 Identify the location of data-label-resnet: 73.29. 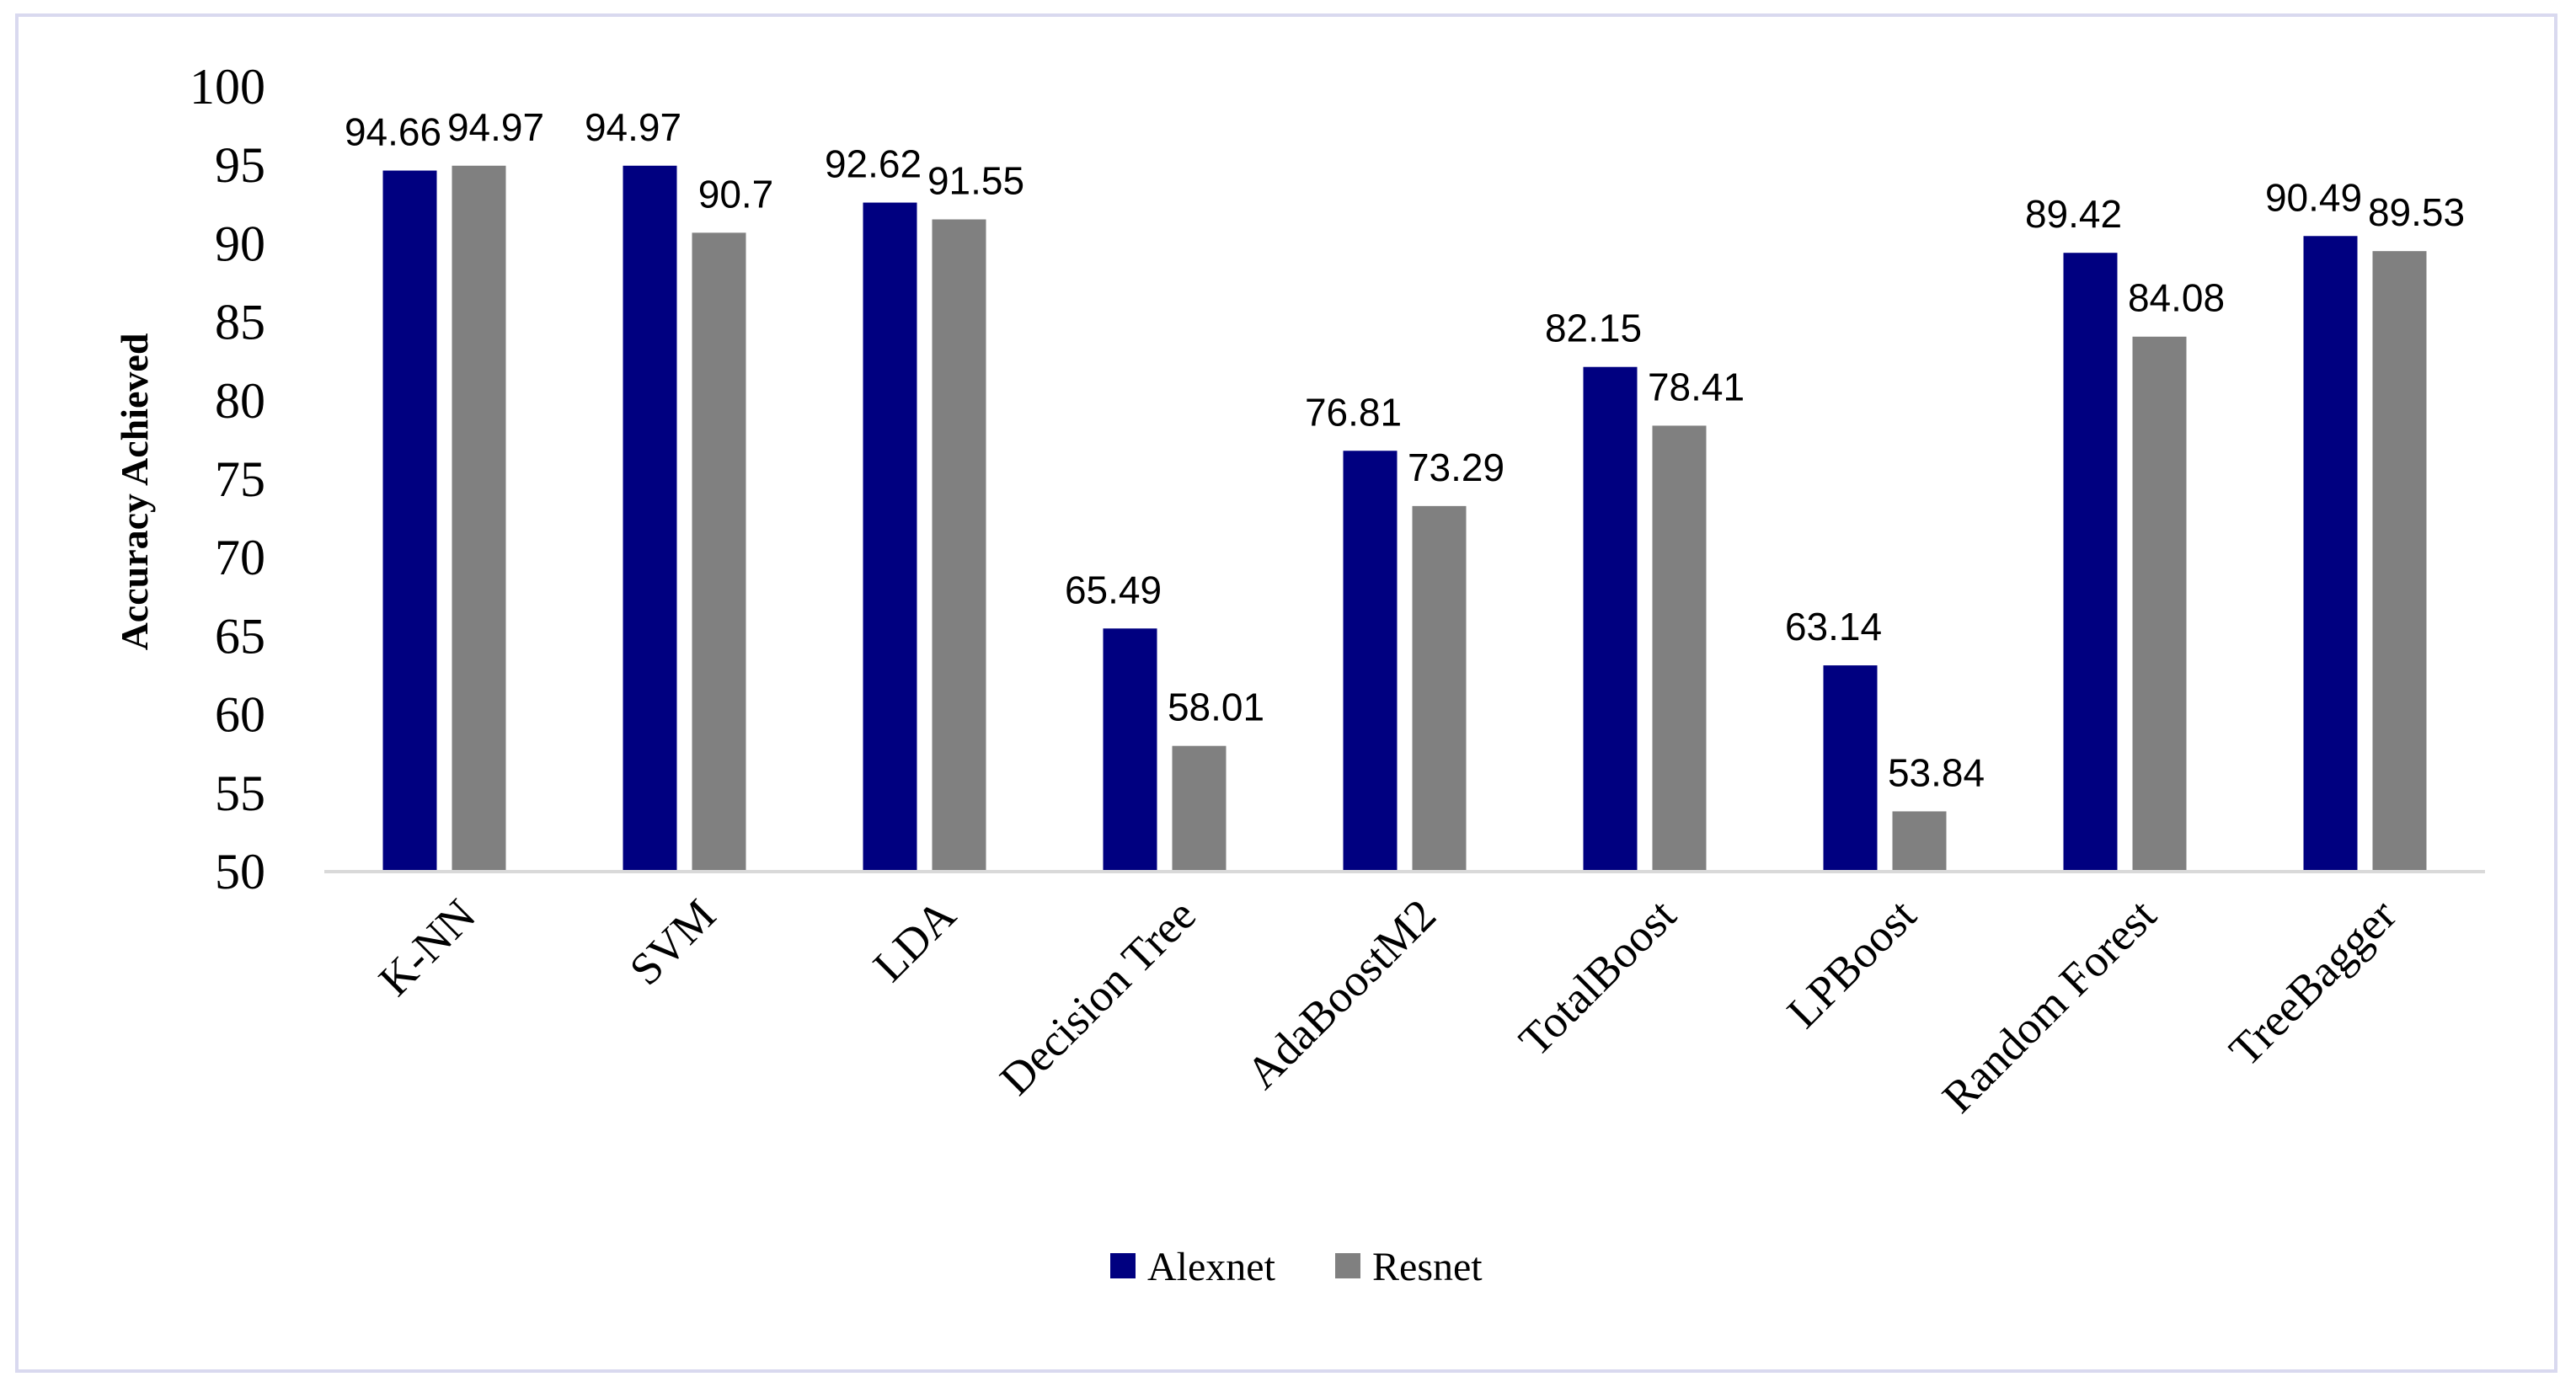
(1456, 468).